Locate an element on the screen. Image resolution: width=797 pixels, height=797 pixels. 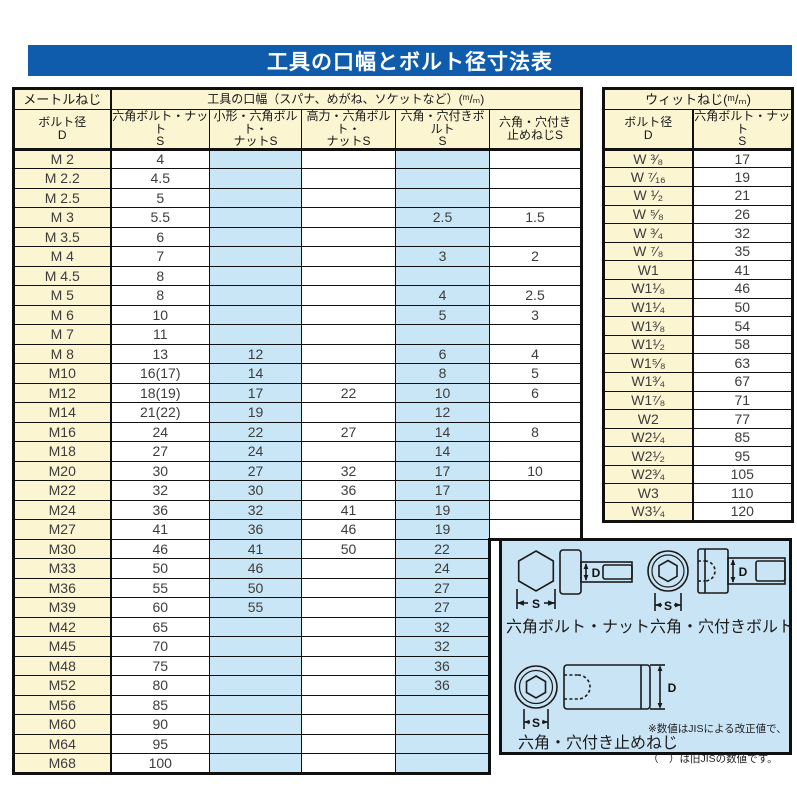
page-title: 工具の口幅とボルト径寸法表 is located at coordinates (410, 62).